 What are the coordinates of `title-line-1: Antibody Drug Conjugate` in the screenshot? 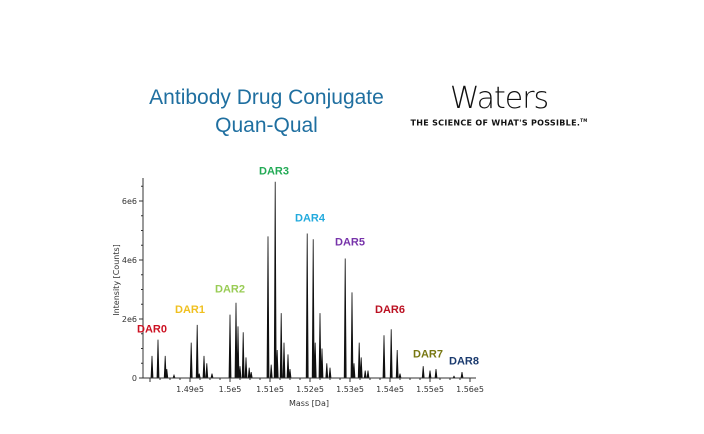 It's located at (266, 97).